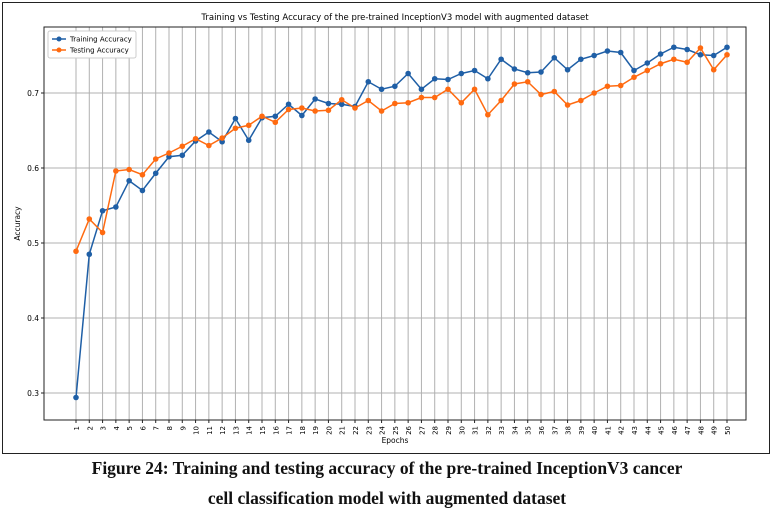 The width and height of the screenshot is (774, 525). Describe the element at coordinates (436, 430) in the screenshot. I see `x-tick-label: 28` at that location.